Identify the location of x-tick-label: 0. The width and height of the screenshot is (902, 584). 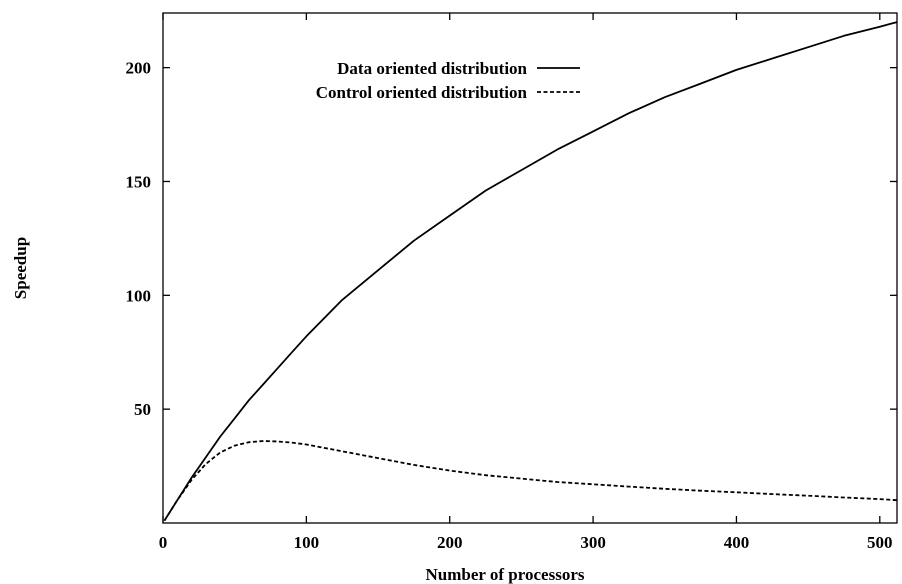
(163, 542).